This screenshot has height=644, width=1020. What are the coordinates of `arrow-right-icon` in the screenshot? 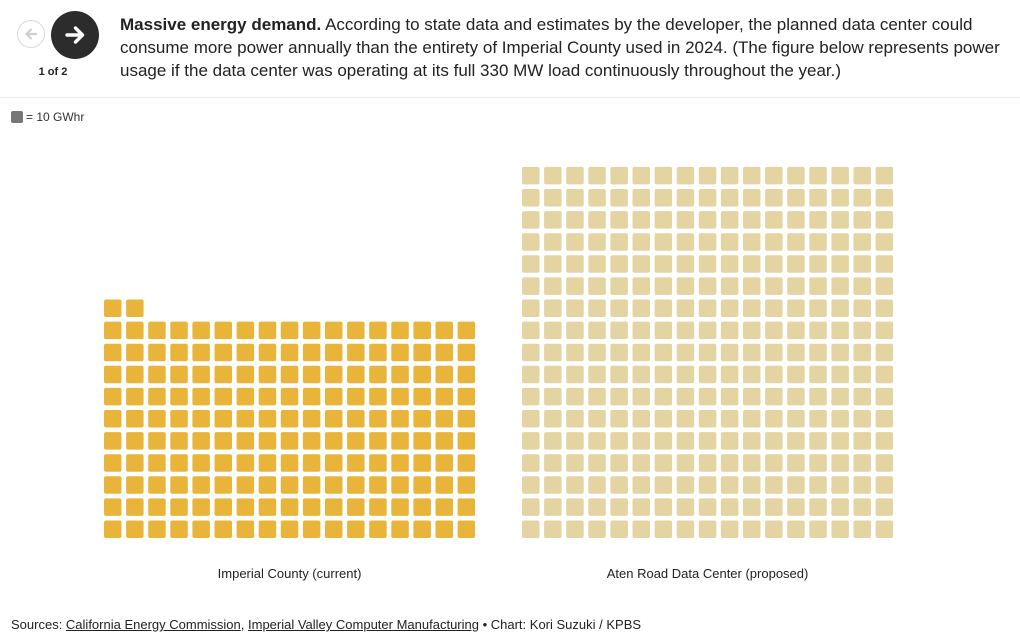 It's located at (75, 35).